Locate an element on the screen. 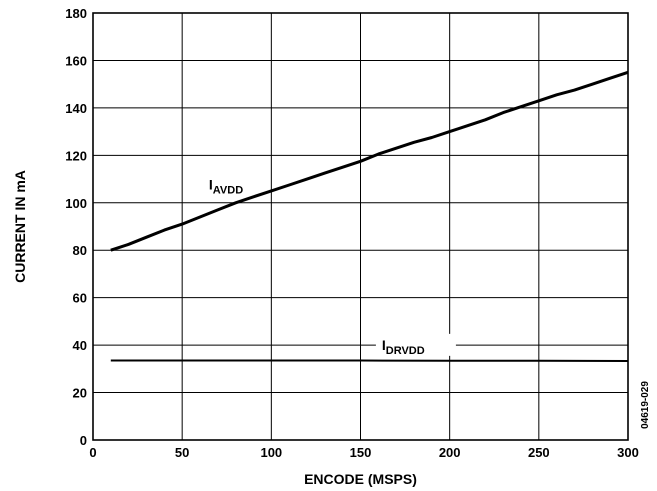 The height and width of the screenshot is (491, 657). series-label-drvdd: IDRVDD is located at coordinates (403, 347).